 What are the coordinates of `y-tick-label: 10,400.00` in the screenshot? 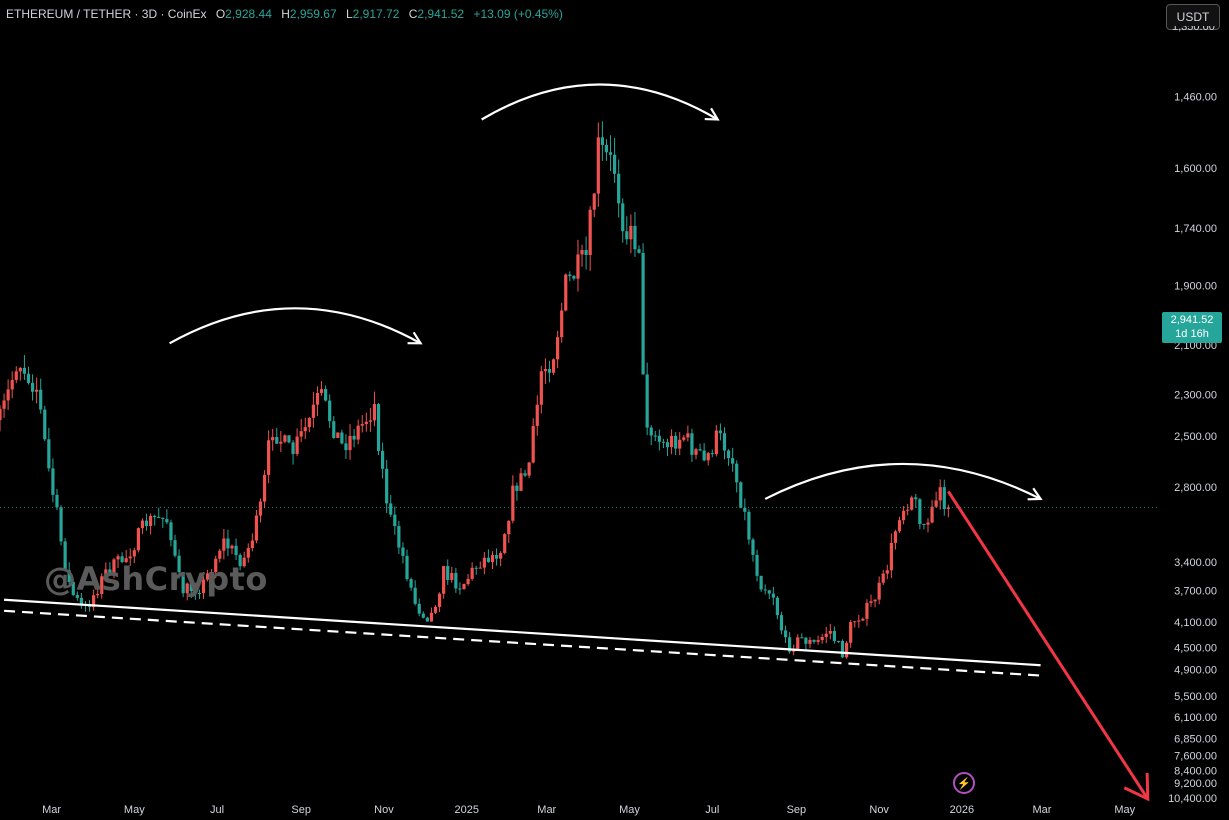 It's located at (1192, 799).